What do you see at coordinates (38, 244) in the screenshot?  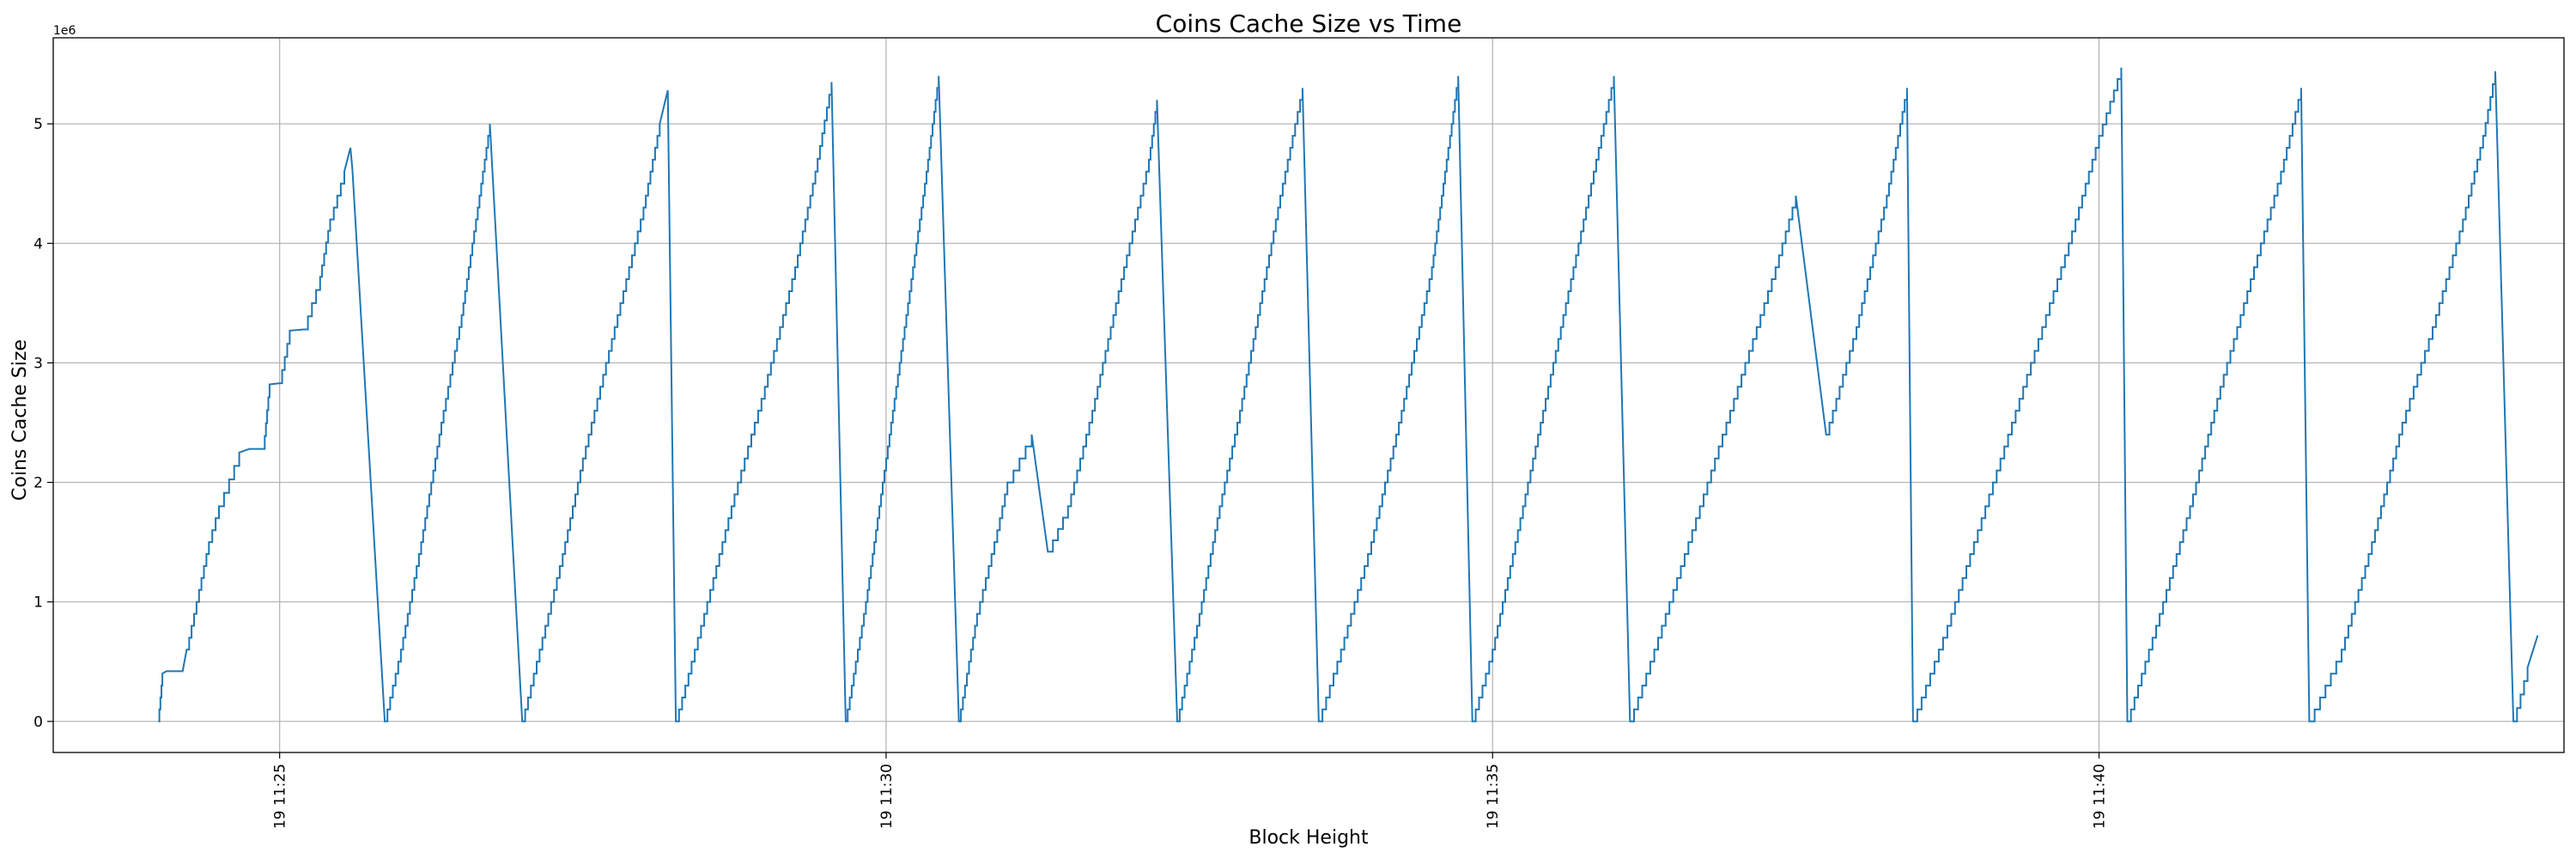 I see `y-tick-label: 4` at bounding box center [38, 244].